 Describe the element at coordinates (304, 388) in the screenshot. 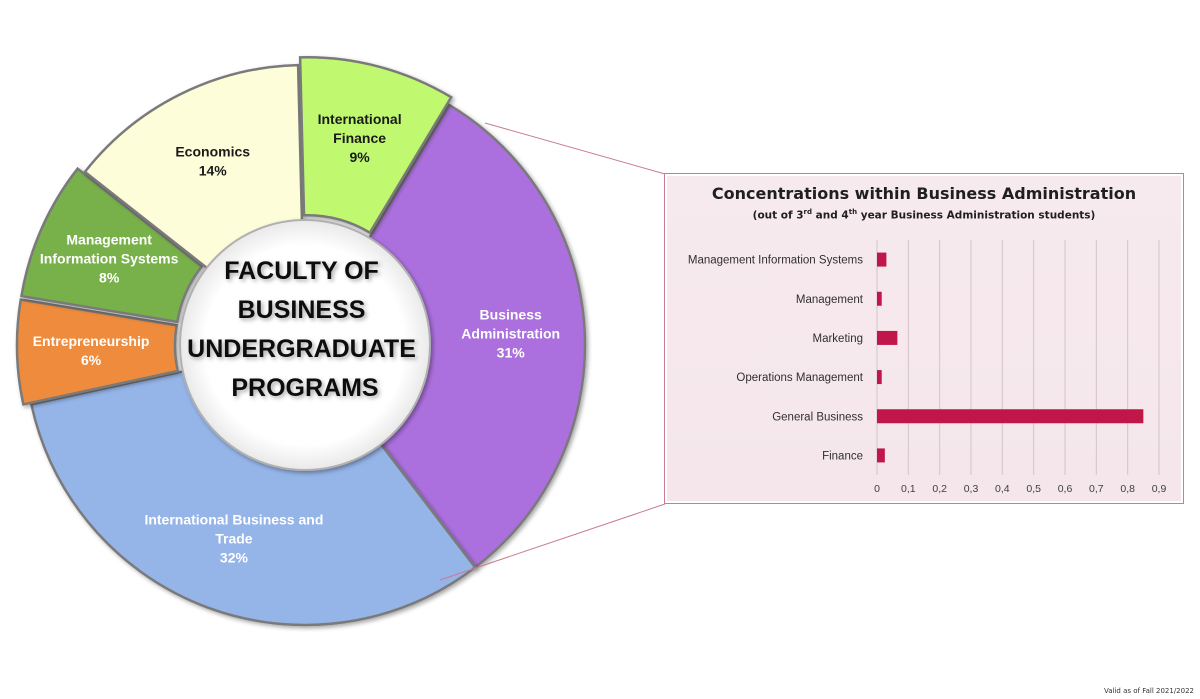

I see `center-title-line: PROGRAMS` at that location.